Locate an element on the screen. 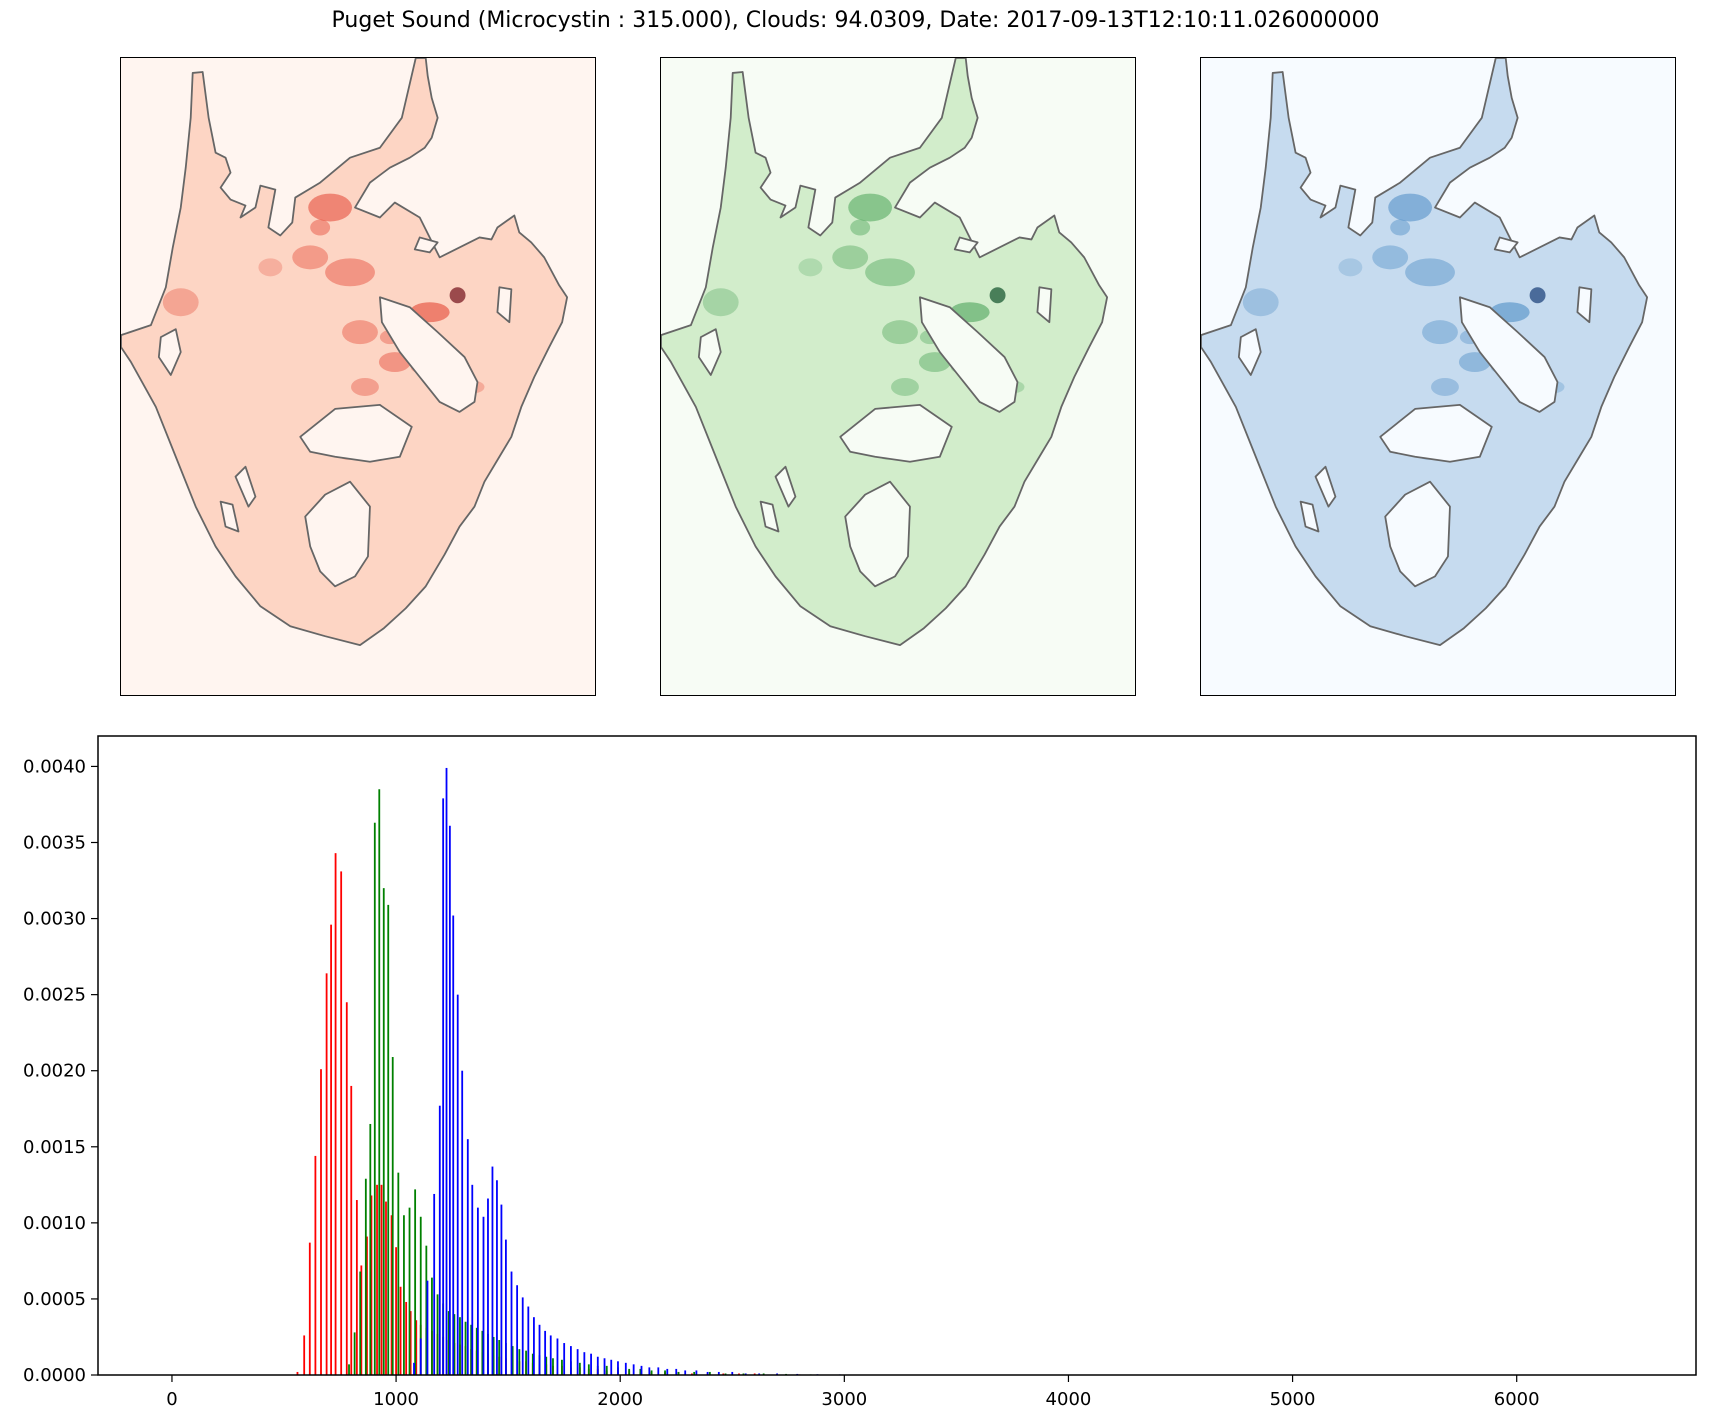 The height and width of the screenshot is (1417, 1711). y-tick-label: 0.0030 is located at coordinates (54, 919).